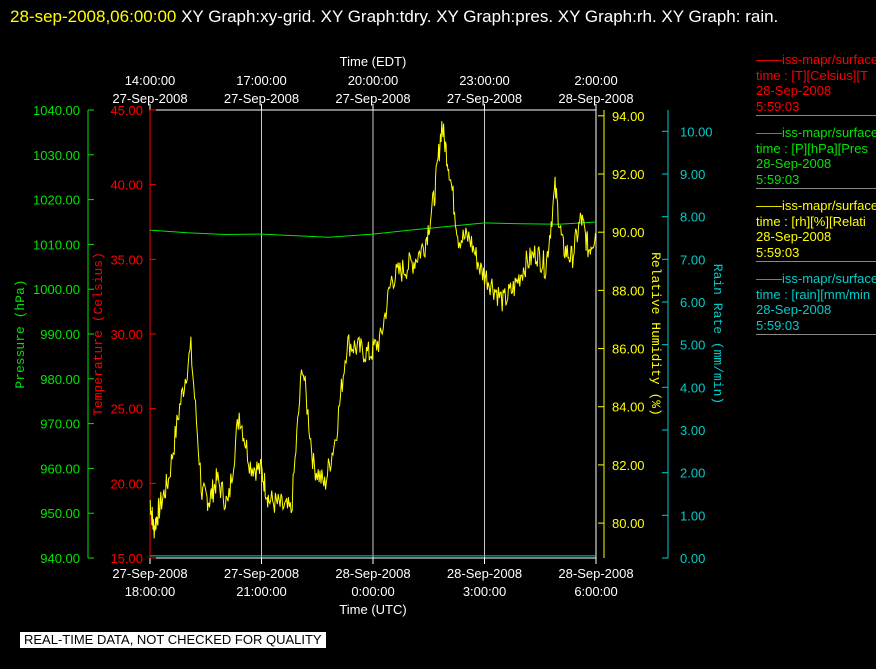  I want to click on humidity-tick-label: 92.00, so click(628, 174).